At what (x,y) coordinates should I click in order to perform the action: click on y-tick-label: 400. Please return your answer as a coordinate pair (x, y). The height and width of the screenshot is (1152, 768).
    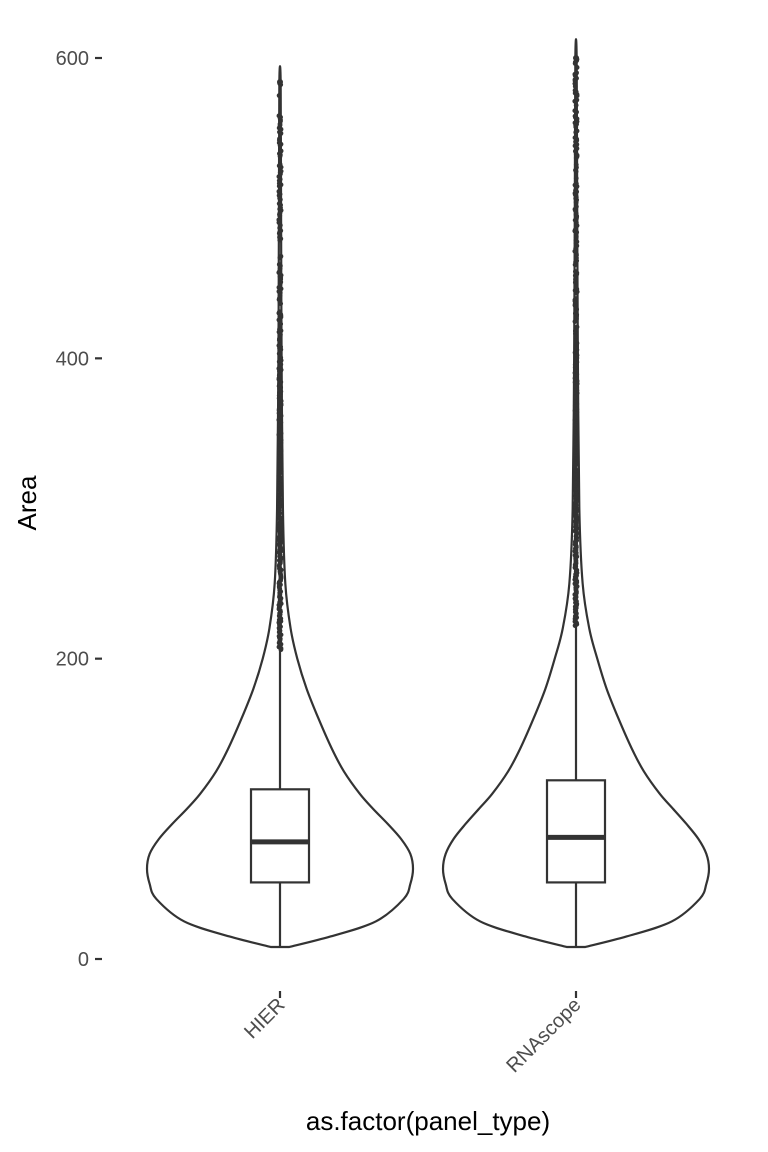
    Looking at the image, I should click on (72, 359).